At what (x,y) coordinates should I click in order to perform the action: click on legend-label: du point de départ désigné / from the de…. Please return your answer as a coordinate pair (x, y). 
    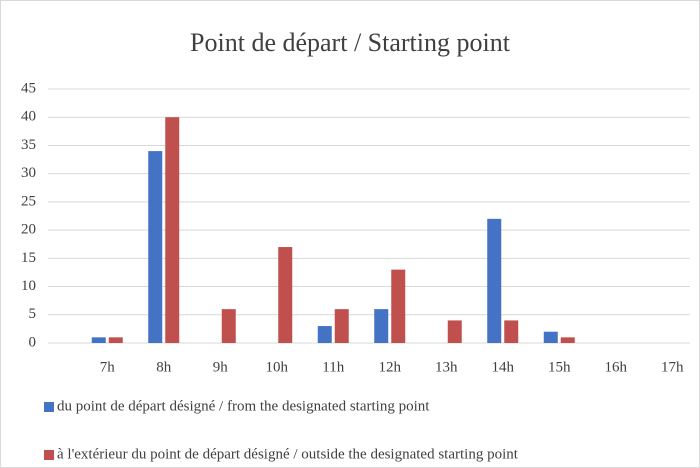
    Looking at the image, I should click on (243, 406).